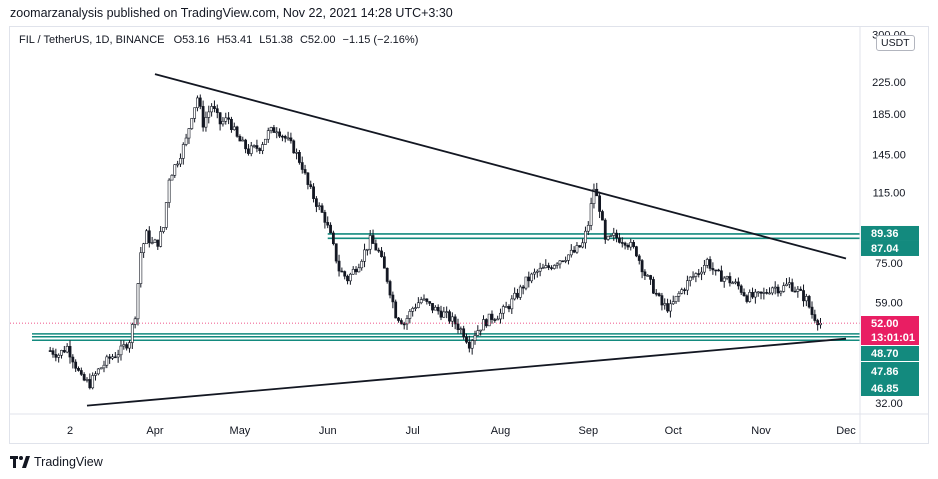  What do you see at coordinates (889, 83) in the screenshot?
I see `y-tick-label: 225.00` at bounding box center [889, 83].